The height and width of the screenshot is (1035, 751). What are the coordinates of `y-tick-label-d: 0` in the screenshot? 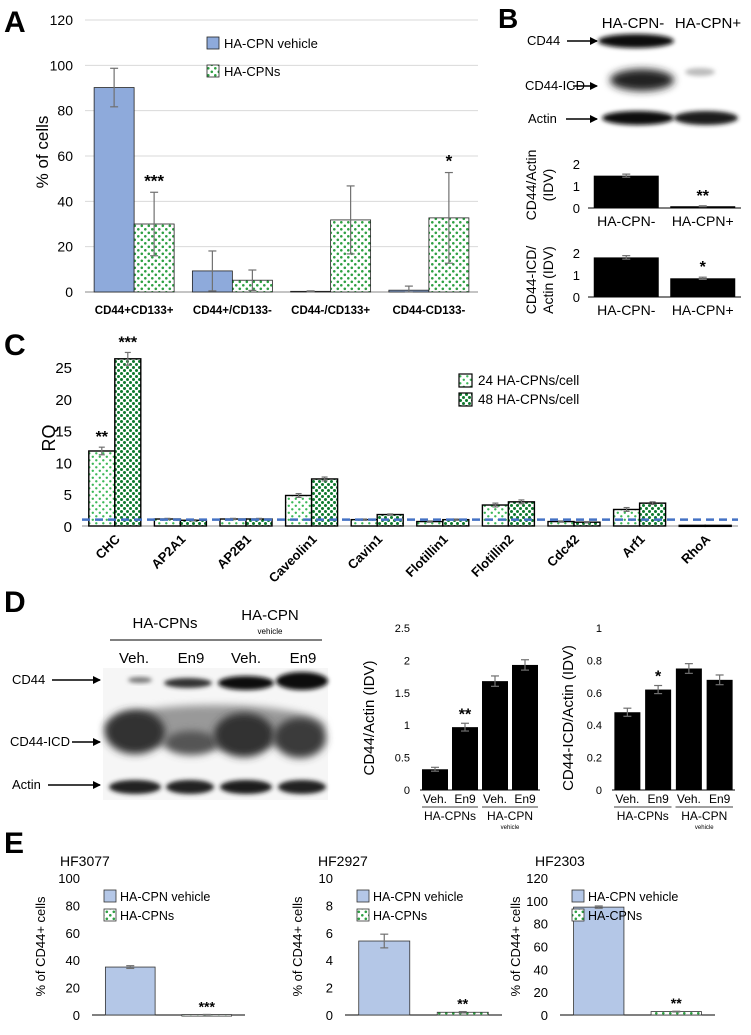 It's located at (599, 791).